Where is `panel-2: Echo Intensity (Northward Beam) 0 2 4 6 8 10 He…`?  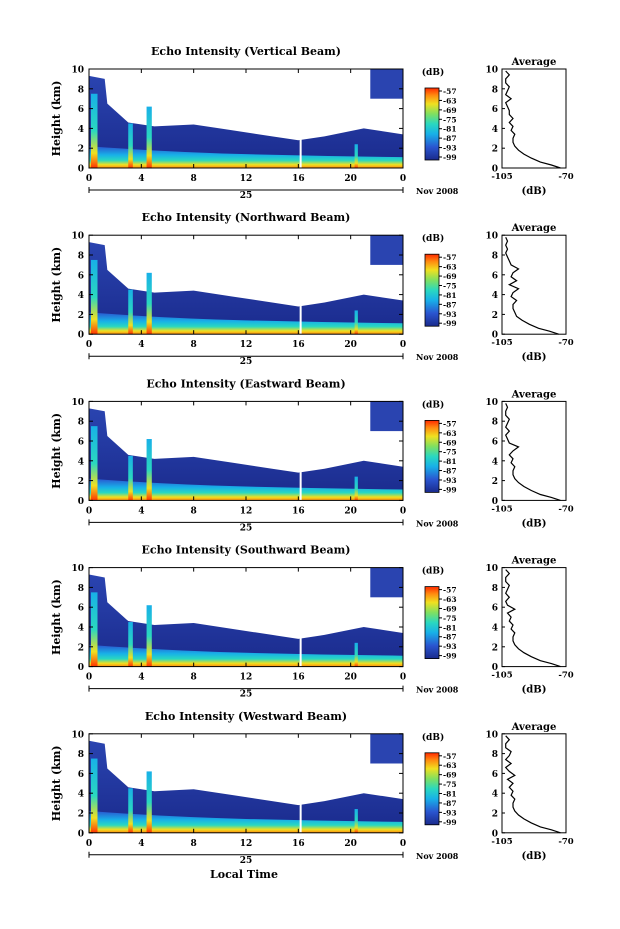 panel-2: Echo Intensity (Northward Beam) 0 2 4 6 8 10 He… is located at coordinates (312, 289).